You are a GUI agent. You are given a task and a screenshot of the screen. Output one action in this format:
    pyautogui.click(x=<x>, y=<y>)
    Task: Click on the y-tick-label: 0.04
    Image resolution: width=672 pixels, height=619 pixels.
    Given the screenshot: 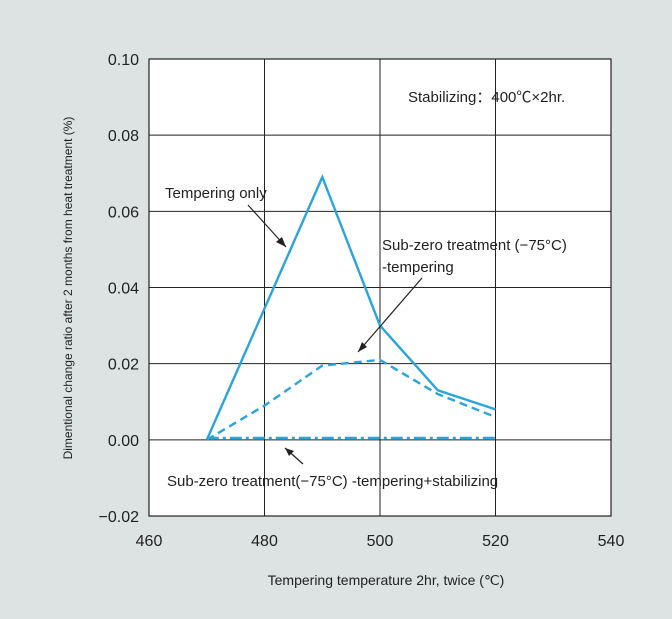 What is the action you would take?
    pyautogui.click(x=123, y=289)
    